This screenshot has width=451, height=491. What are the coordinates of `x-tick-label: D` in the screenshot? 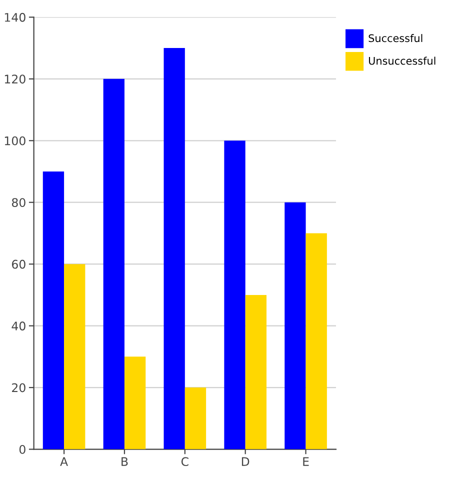 It's located at (246, 461).